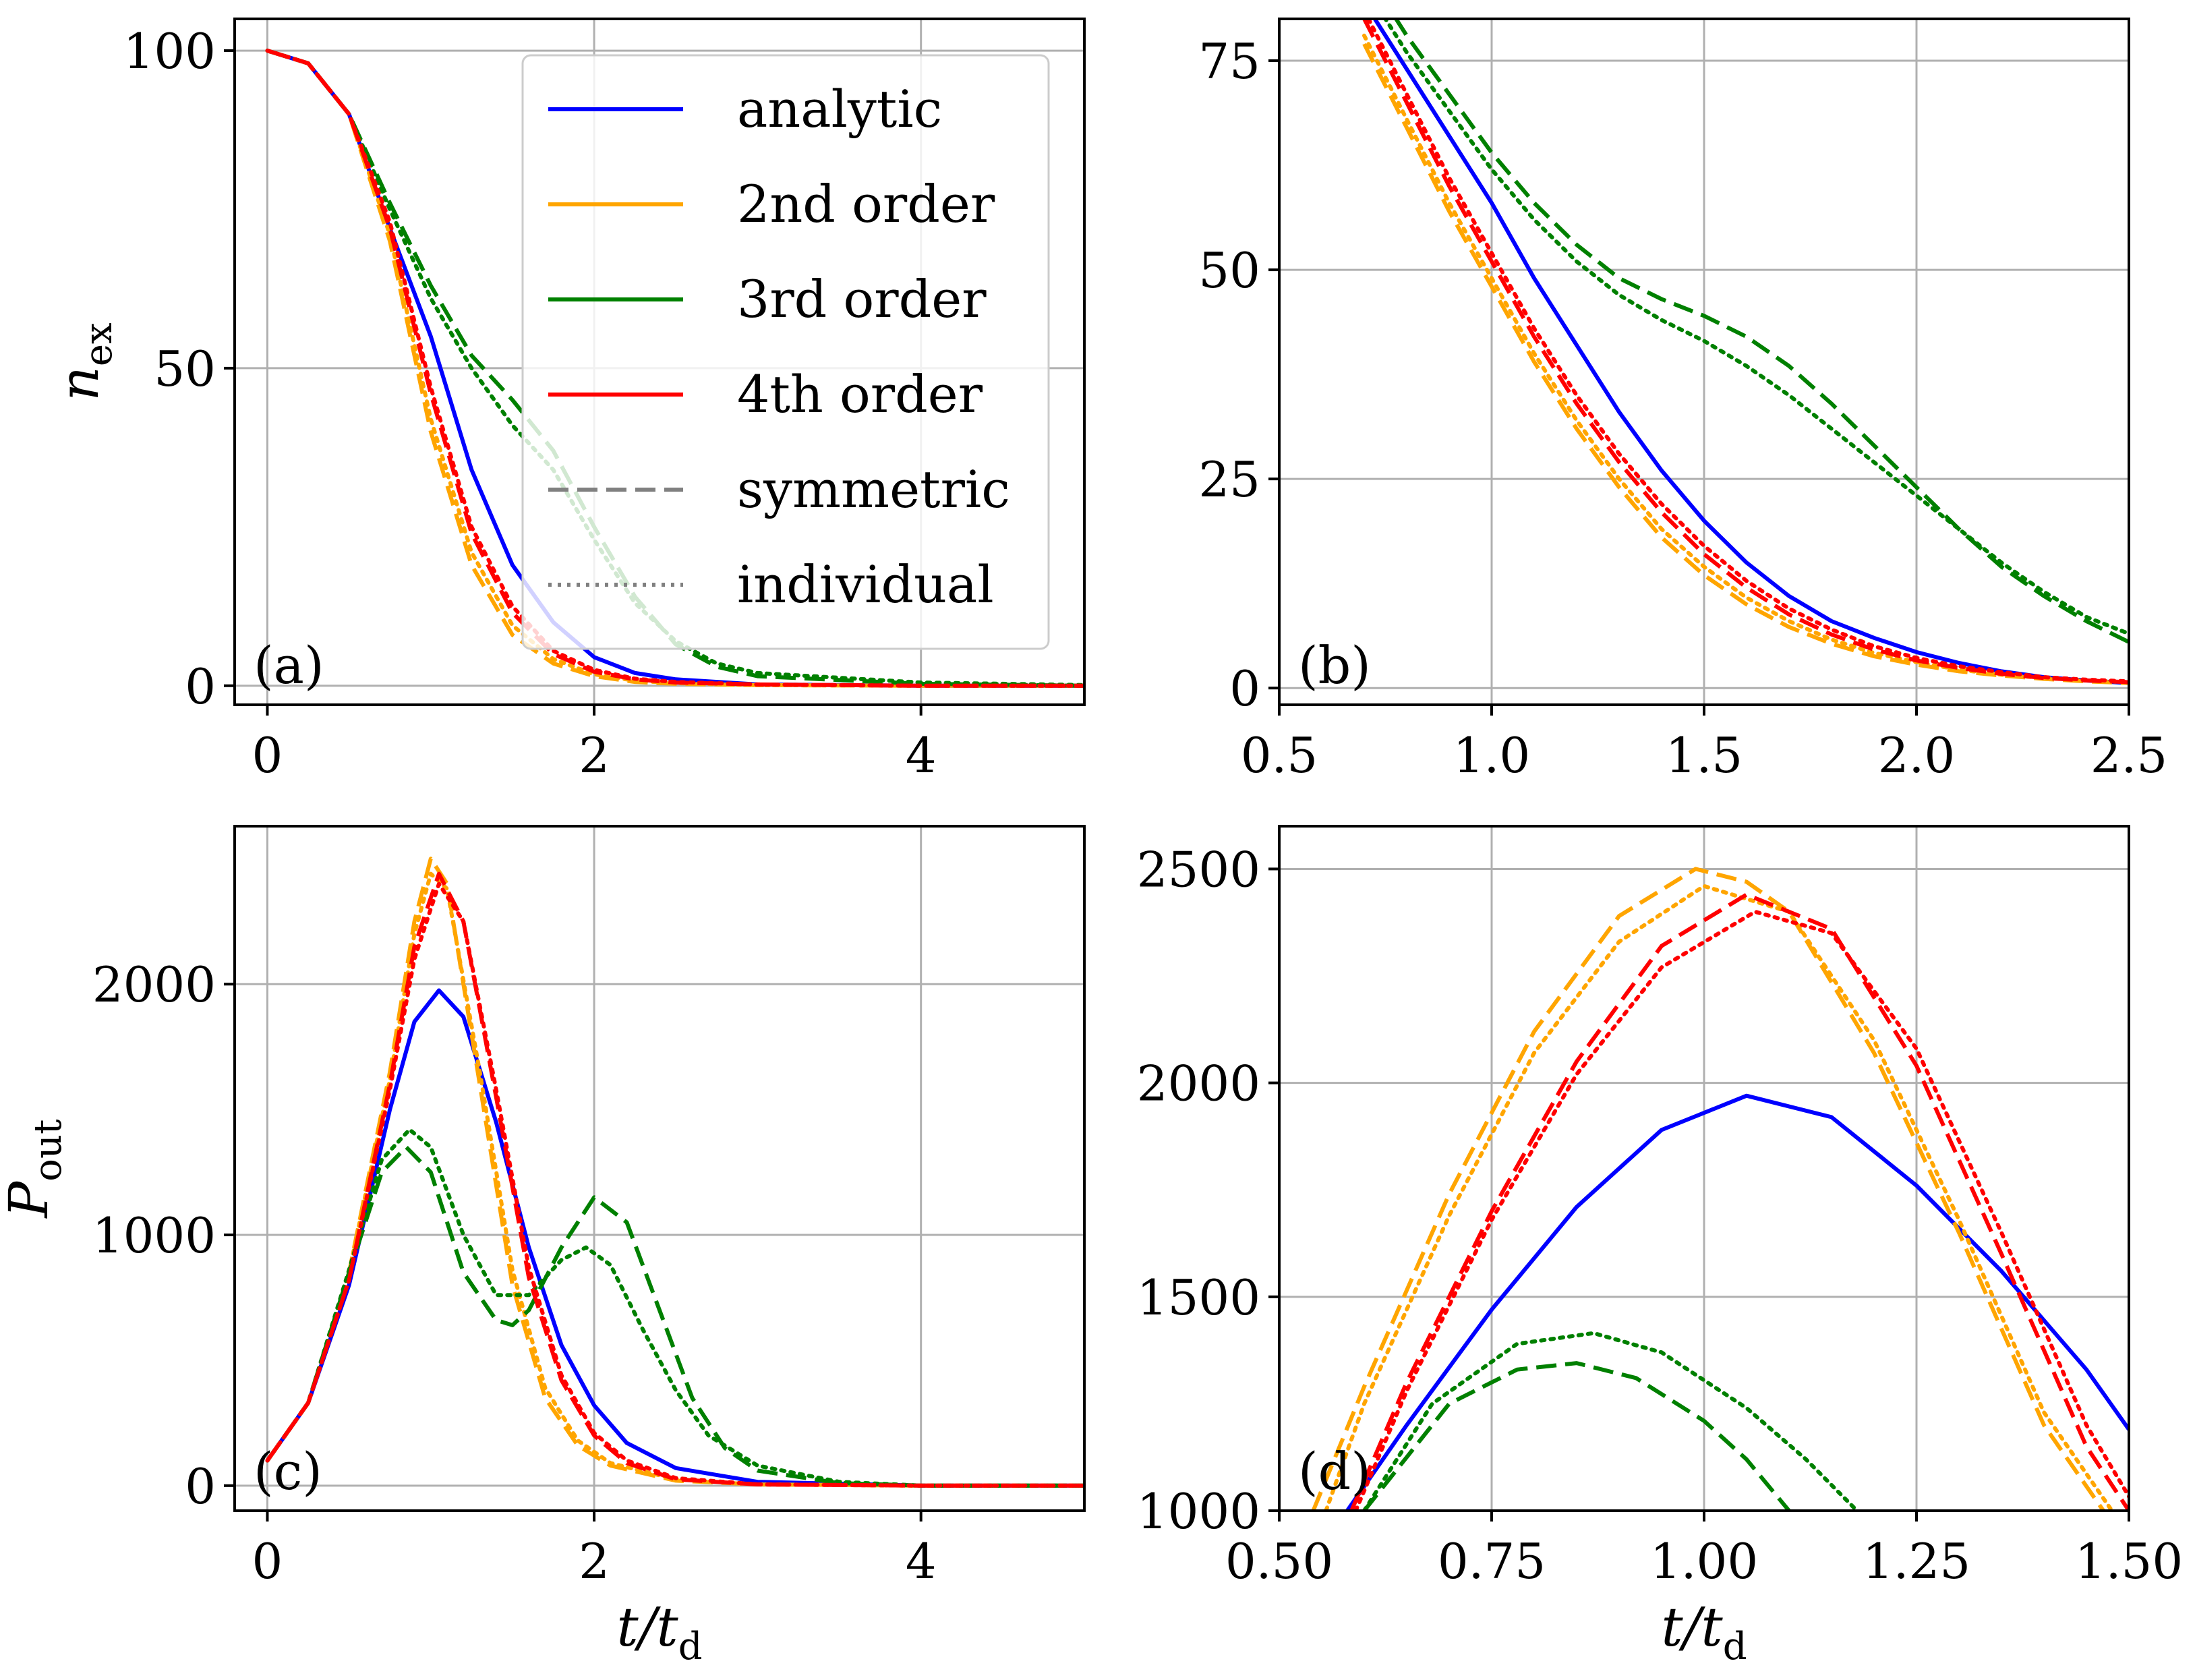 The height and width of the screenshot is (1680, 2195). Describe the element at coordinates (288, 1471) in the screenshot. I see `panel-label: (c)` at that location.